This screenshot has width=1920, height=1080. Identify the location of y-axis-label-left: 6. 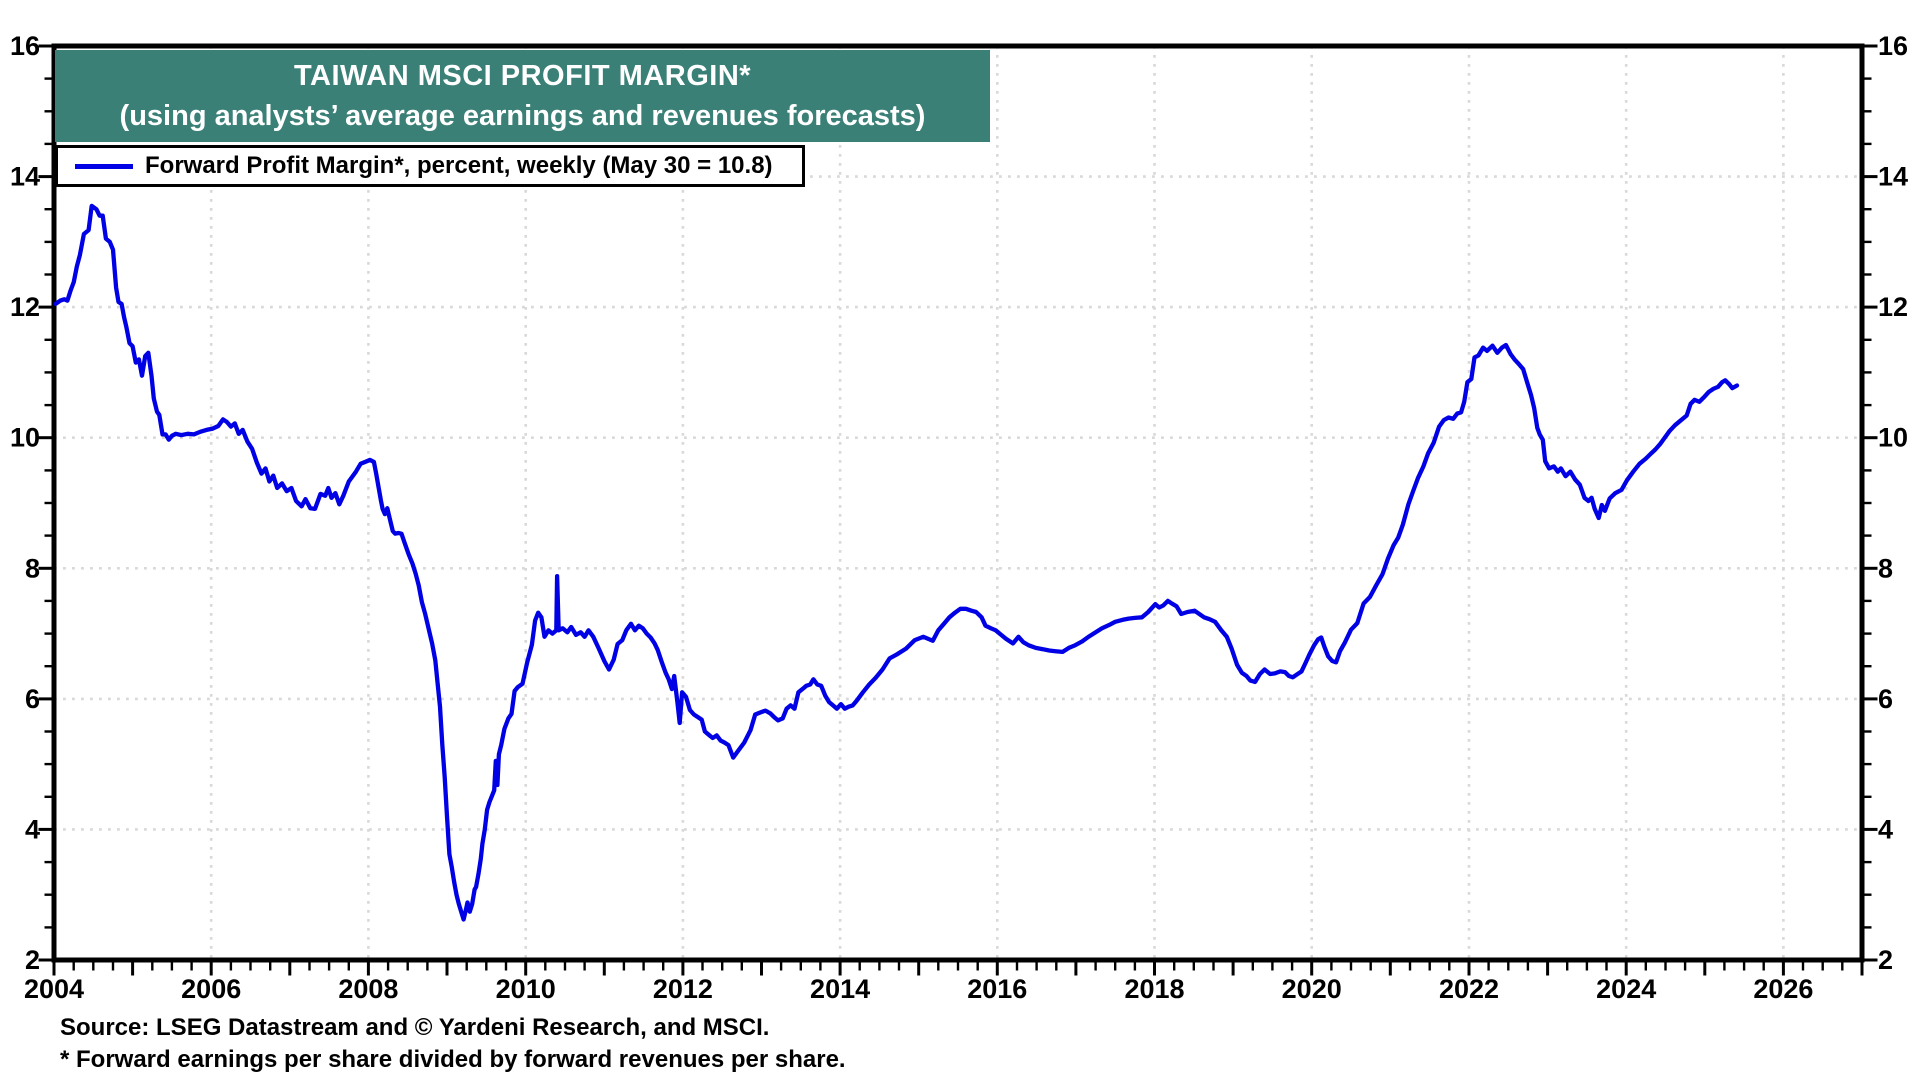
(32, 699).